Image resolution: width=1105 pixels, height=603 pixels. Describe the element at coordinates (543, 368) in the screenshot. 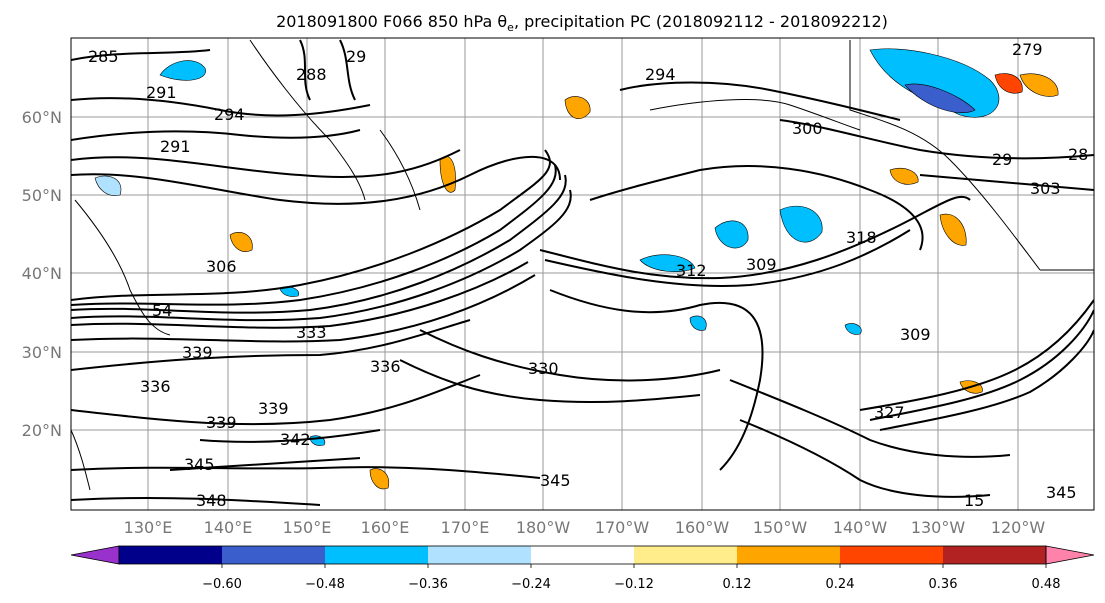

I see `contour-label: 330` at that location.